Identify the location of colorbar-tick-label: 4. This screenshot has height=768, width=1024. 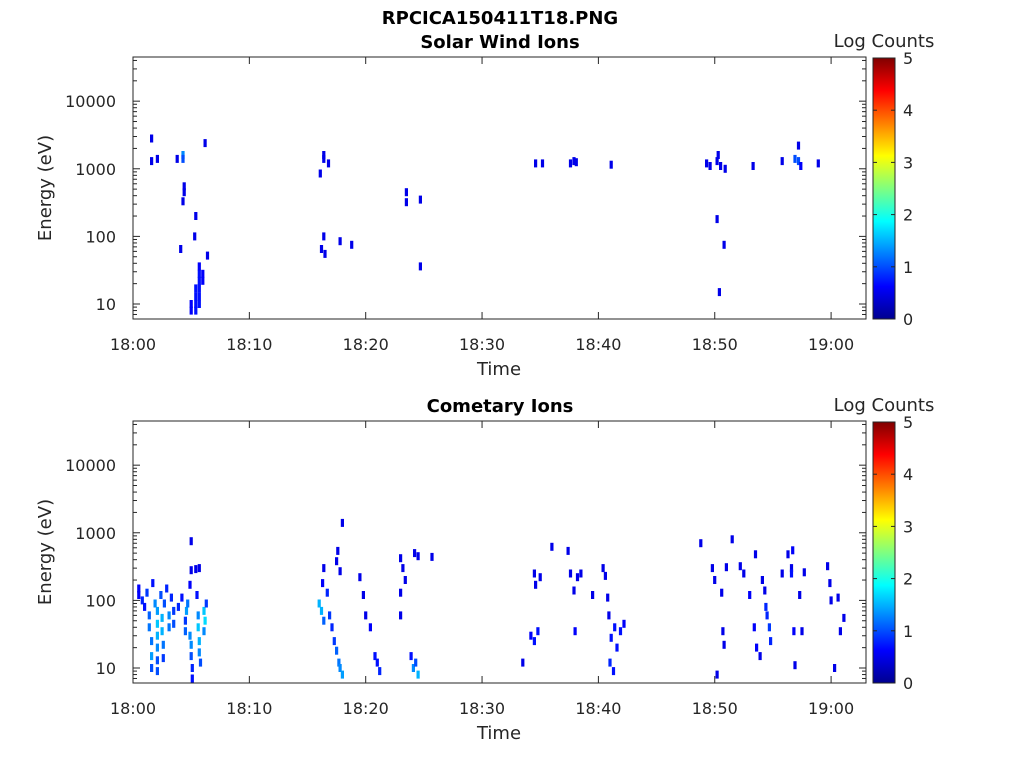
(908, 110).